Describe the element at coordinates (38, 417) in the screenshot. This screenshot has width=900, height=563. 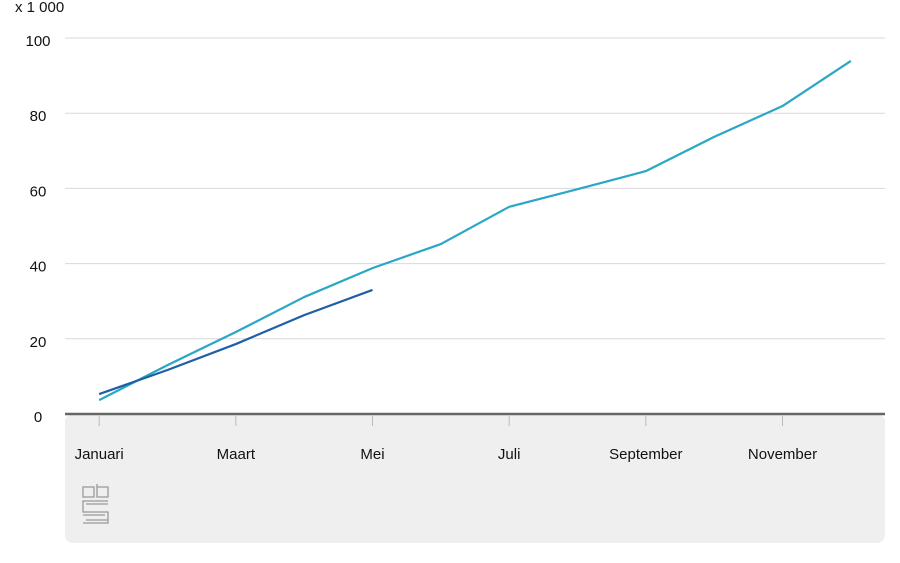
I see `y-tick-label: 0` at that location.